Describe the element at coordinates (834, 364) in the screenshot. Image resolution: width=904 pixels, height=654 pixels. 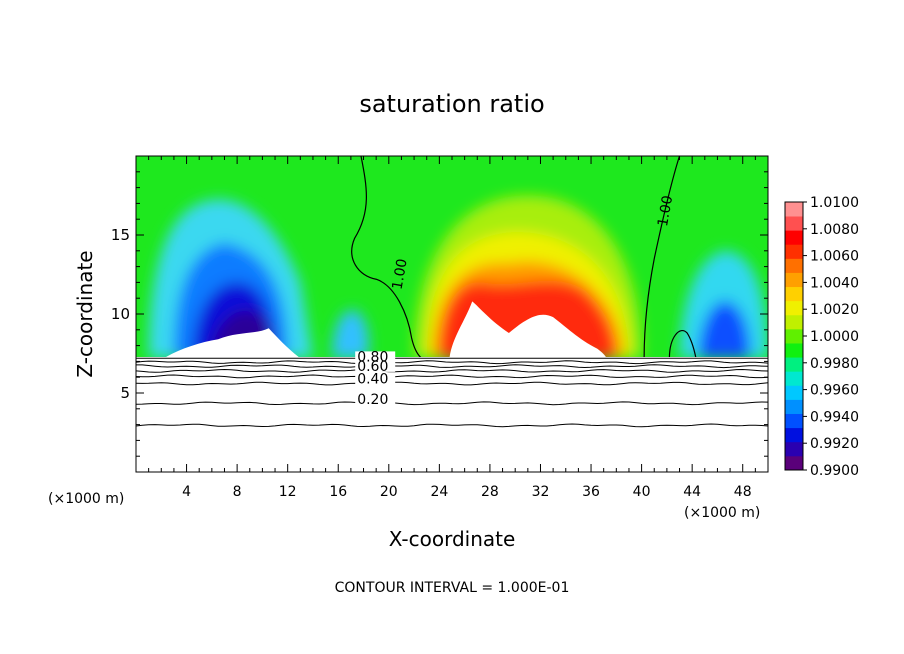
I see `colorbar-label: 0.9980` at that location.